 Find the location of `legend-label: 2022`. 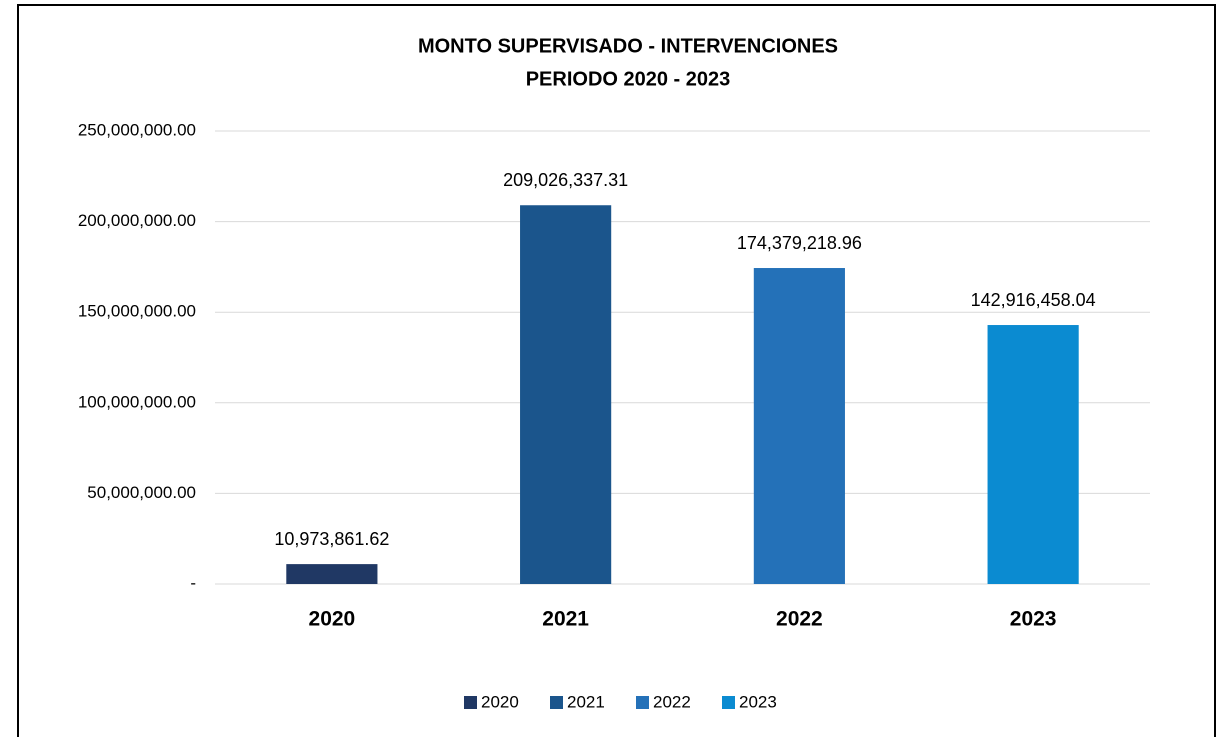

legend-label: 2022 is located at coordinates (672, 701).